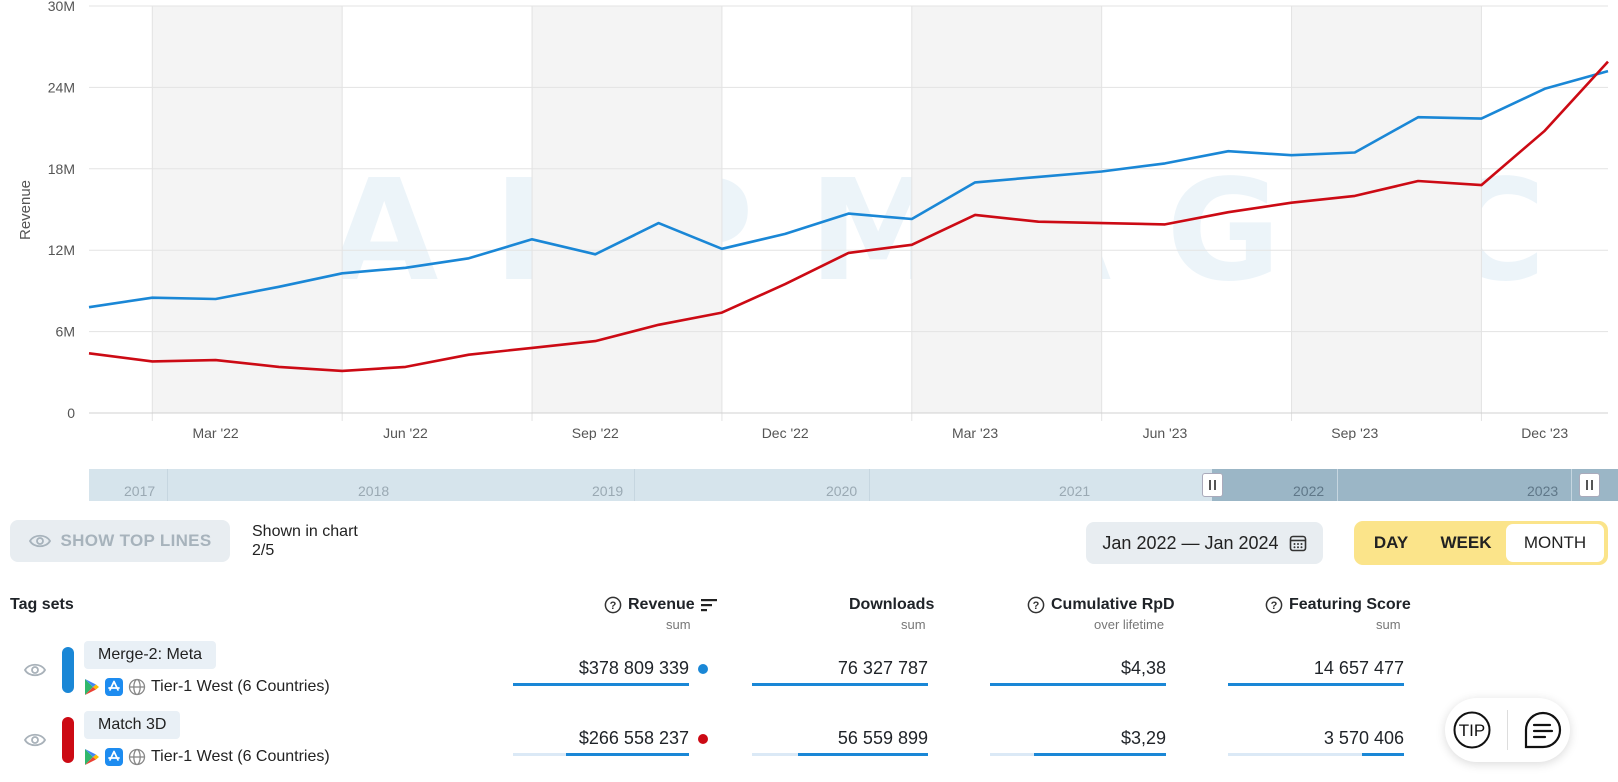 This screenshot has height=782, width=1618. I want to click on navigator-selected-range, so click(1415, 485).